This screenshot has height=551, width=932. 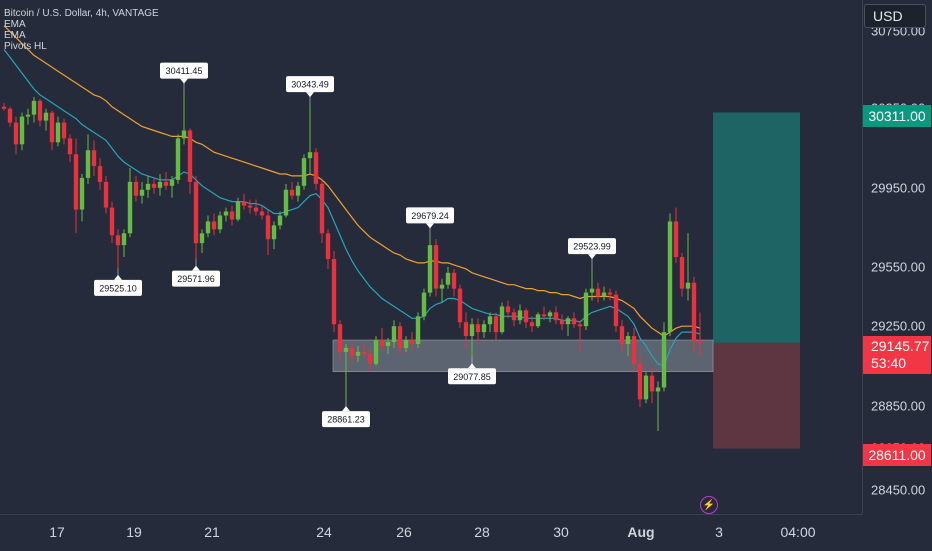 What do you see at coordinates (897, 116) in the screenshot?
I see `target-price-badge: 30311.00` at bounding box center [897, 116].